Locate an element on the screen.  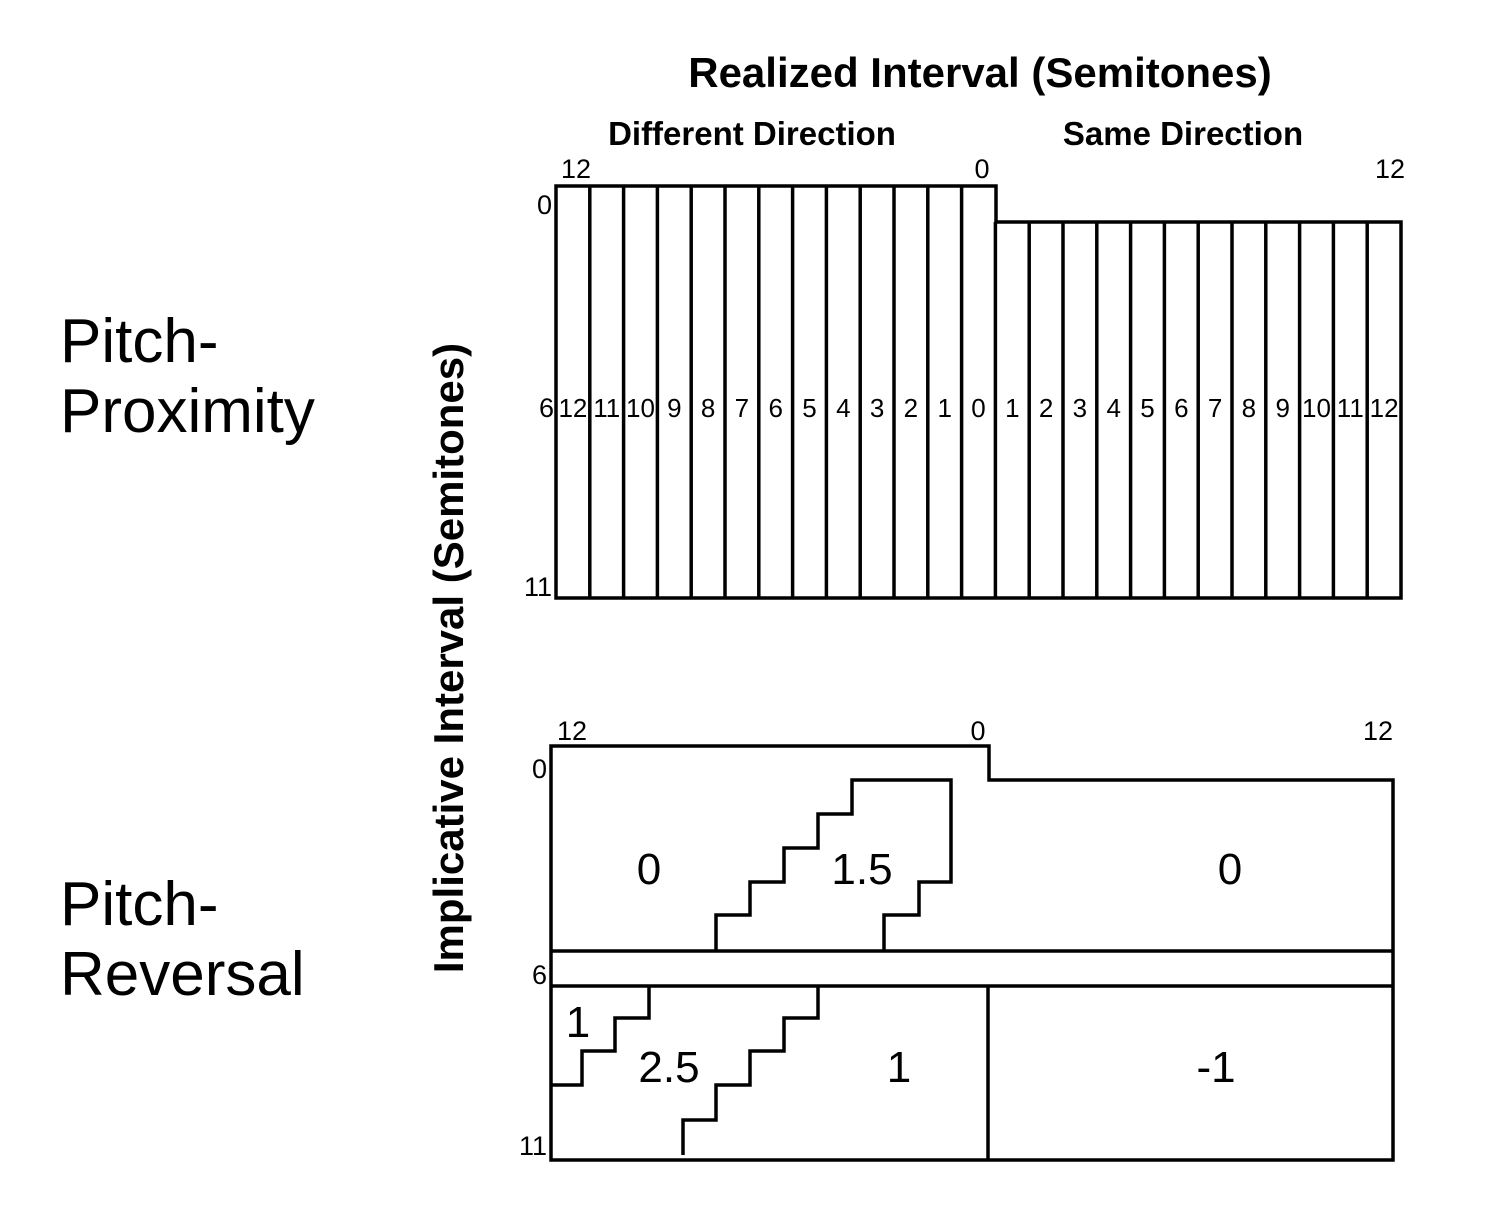
column-label-different-direction: 5 is located at coordinates (809, 408).